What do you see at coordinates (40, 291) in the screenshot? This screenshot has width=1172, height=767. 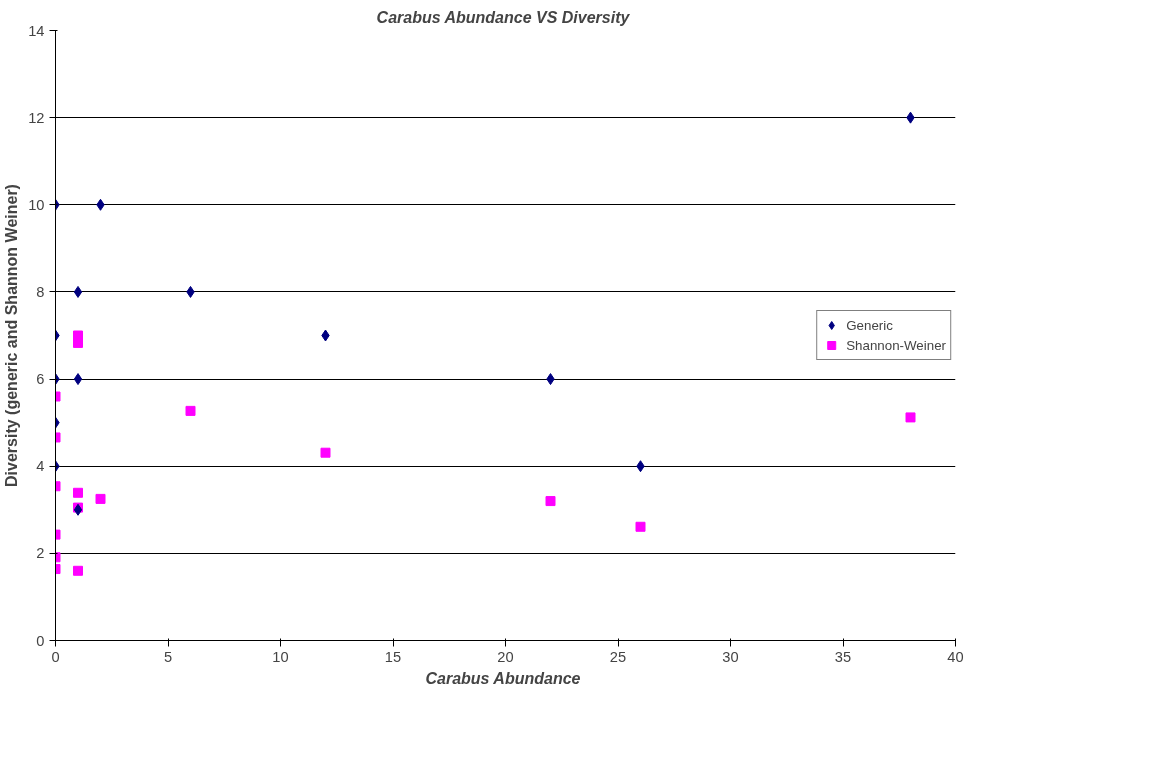 I see `y-tick-label: 8` at bounding box center [40, 291].